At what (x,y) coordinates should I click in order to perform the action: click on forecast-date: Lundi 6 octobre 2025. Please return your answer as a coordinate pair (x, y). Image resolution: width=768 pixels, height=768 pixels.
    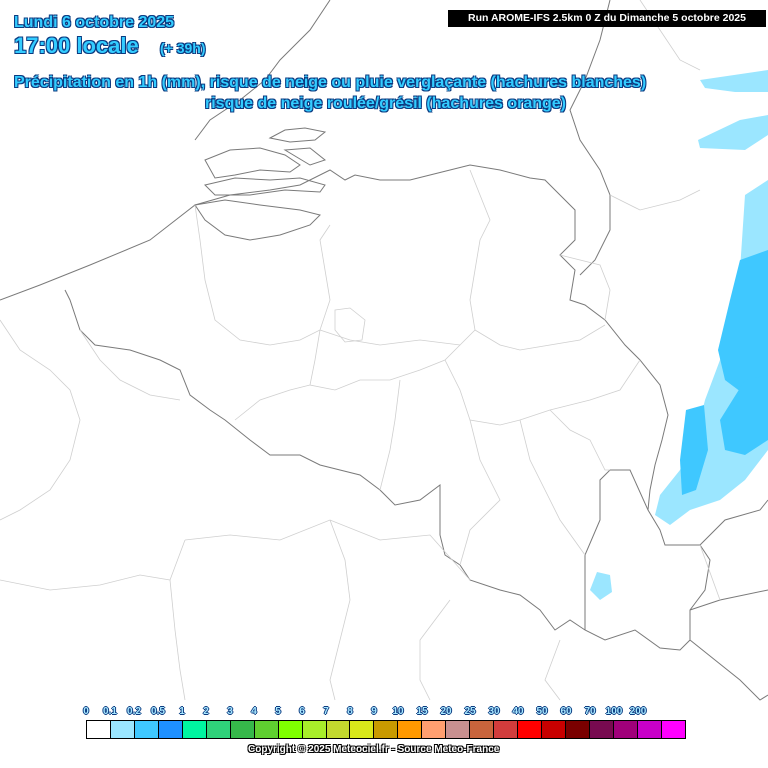
    Looking at the image, I should click on (94, 22).